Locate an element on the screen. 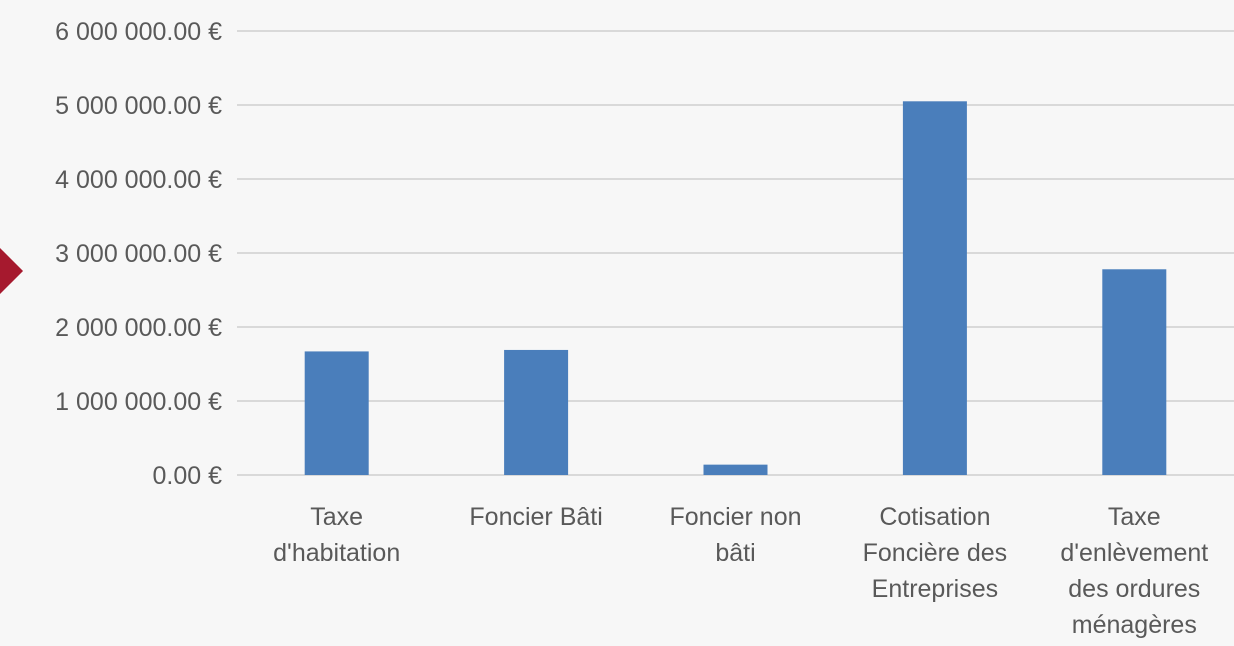  y-tick-label: 0.00 € is located at coordinates (187, 476).